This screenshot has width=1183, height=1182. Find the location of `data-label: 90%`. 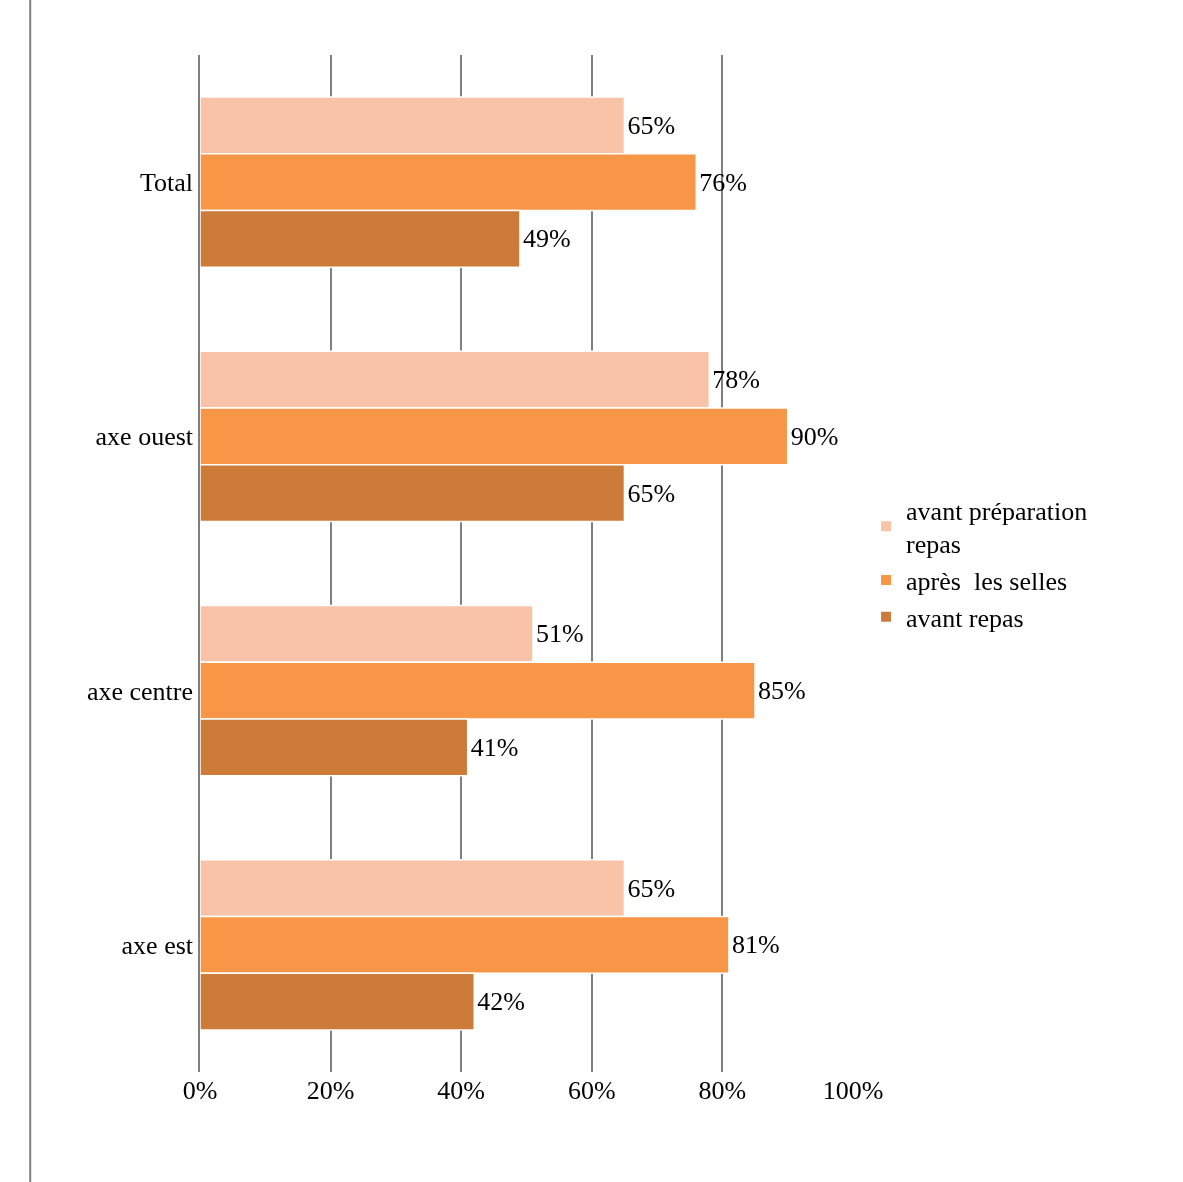

data-label: 90% is located at coordinates (814, 436).